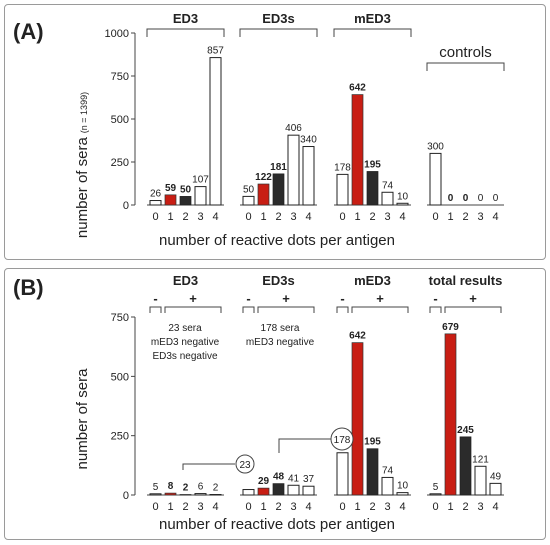 This screenshot has height=545, width=550. Describe the element at coordinates (293, 128) in the screenshot. I see `data-label-a: 406` at that location.